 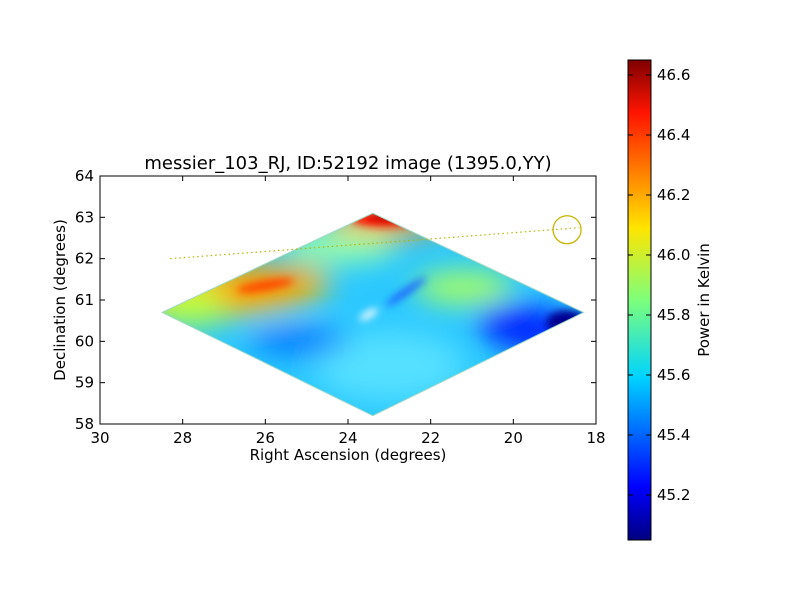 I want to click on colorbar-label: Power in Kelvin, so click(x=704, y=300).